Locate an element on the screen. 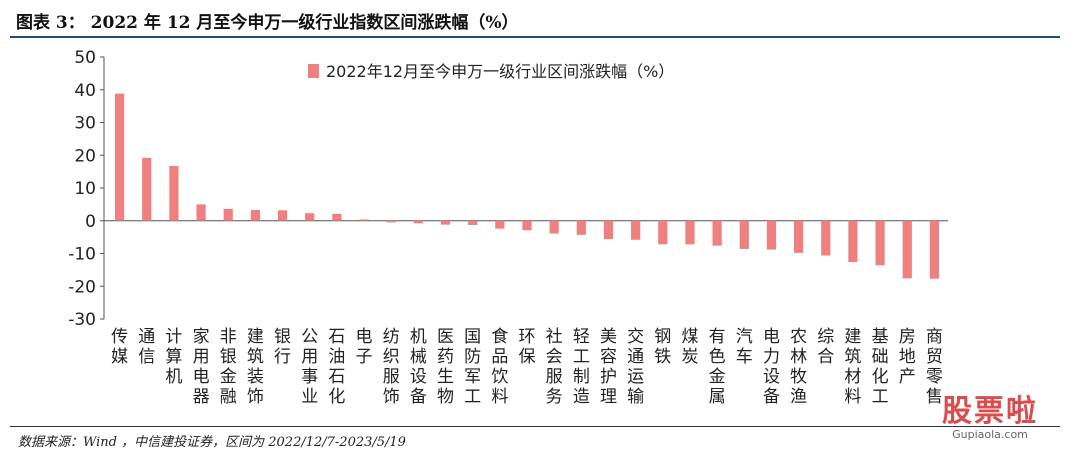  bar-医药生物 is located at coordinates (445, 222).